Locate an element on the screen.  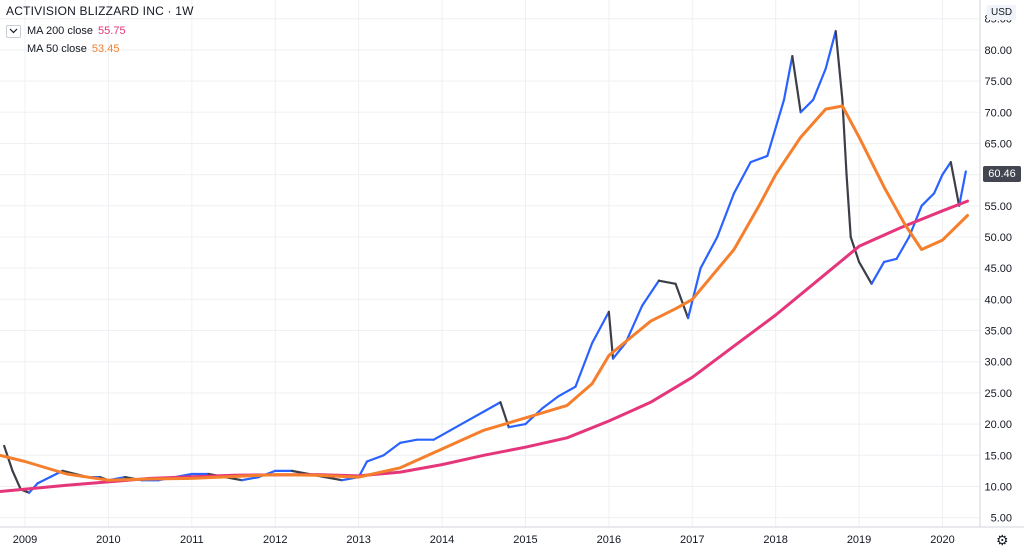
x-tick-label: 2014 is located at coordinates (442, 540).